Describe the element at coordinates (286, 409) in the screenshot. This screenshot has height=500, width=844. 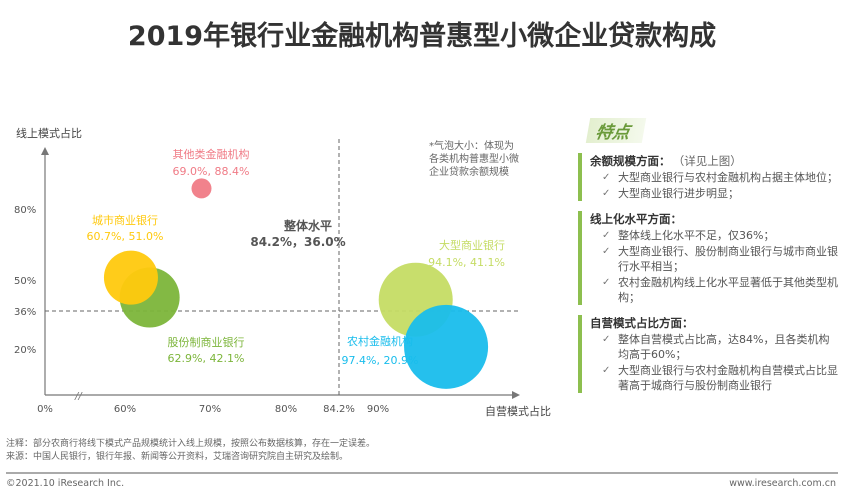
I see `x-tick-label: 80%` at that location.